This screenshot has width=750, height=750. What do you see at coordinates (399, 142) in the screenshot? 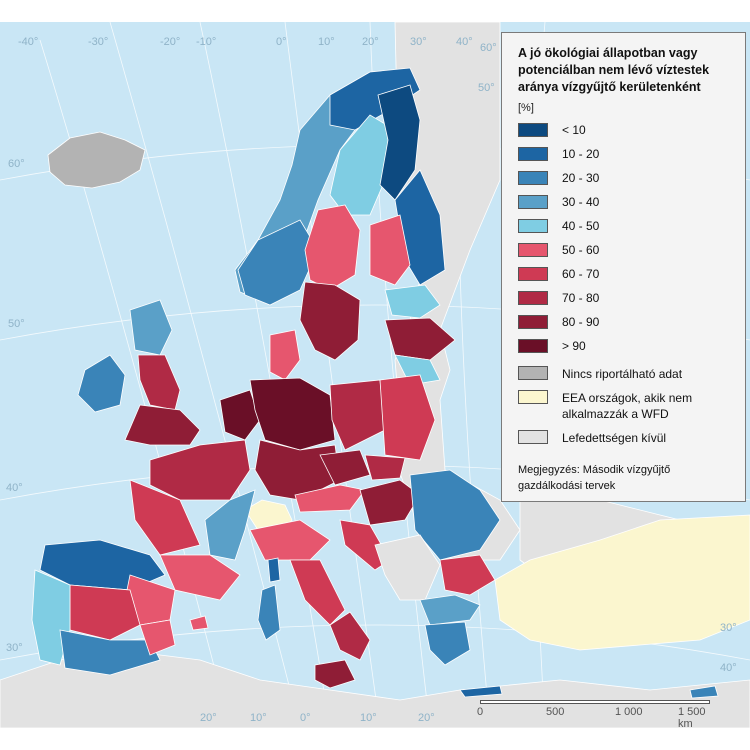
I see `finland-north` at bounding box center [399, 142].